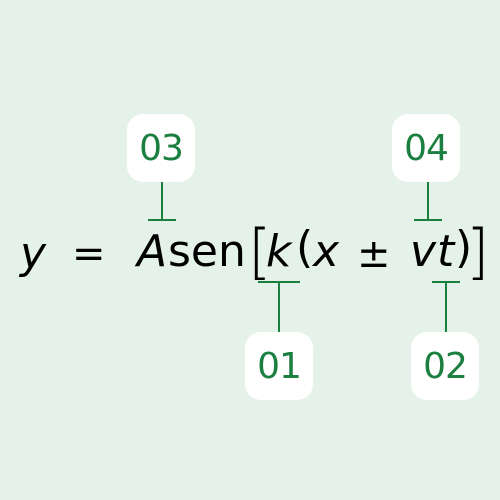  What do you see at coordinates (426, 148) in the screenshot?
I see `label-v: 04` at bounding box center [426, 148].